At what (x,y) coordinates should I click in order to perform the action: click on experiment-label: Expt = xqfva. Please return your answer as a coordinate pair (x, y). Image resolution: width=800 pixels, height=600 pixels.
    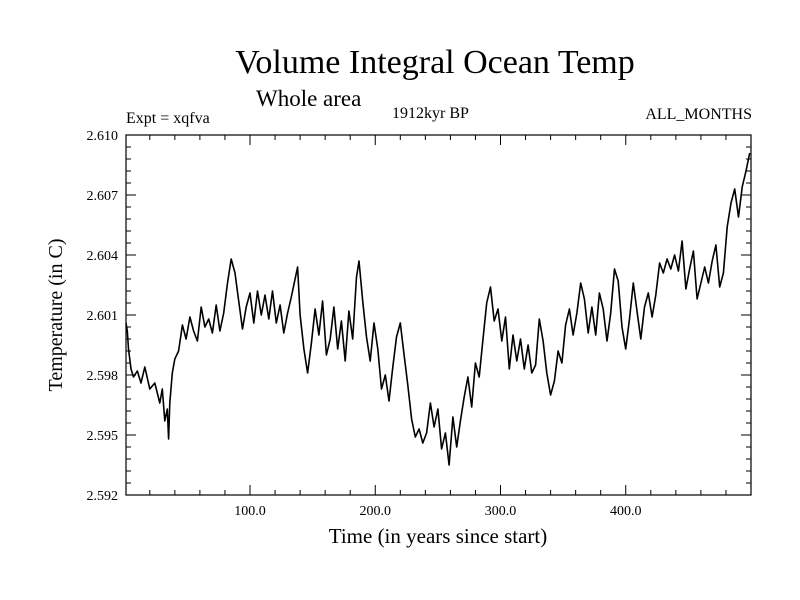
    Looking at the image, I should click on (168, 118).